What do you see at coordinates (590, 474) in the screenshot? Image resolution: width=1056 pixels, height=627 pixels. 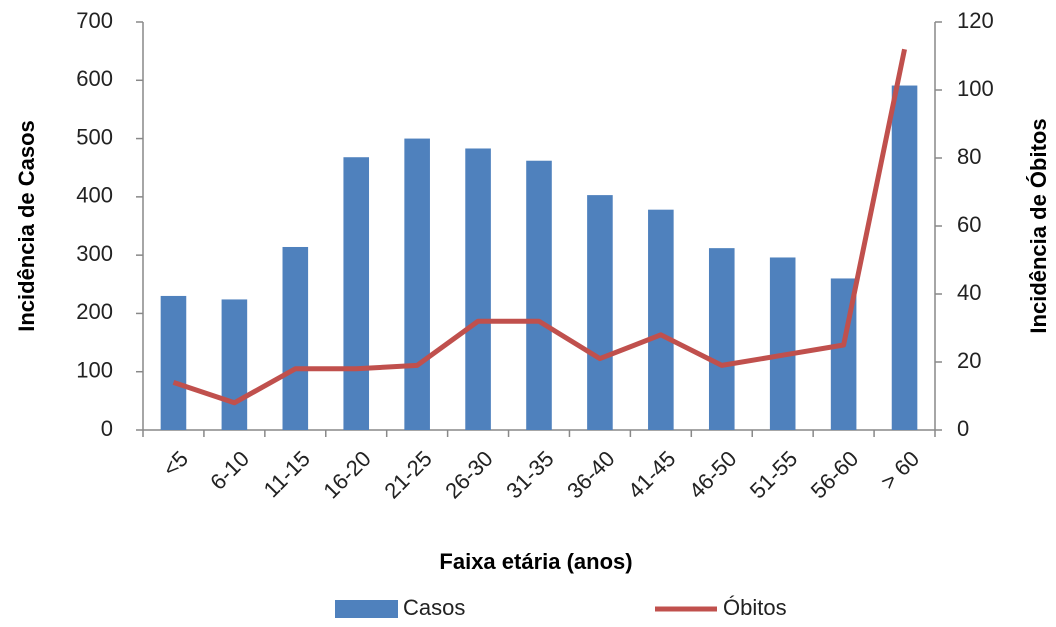 I see `x-tick-label: 36-40` at bounding box center [590, 474].